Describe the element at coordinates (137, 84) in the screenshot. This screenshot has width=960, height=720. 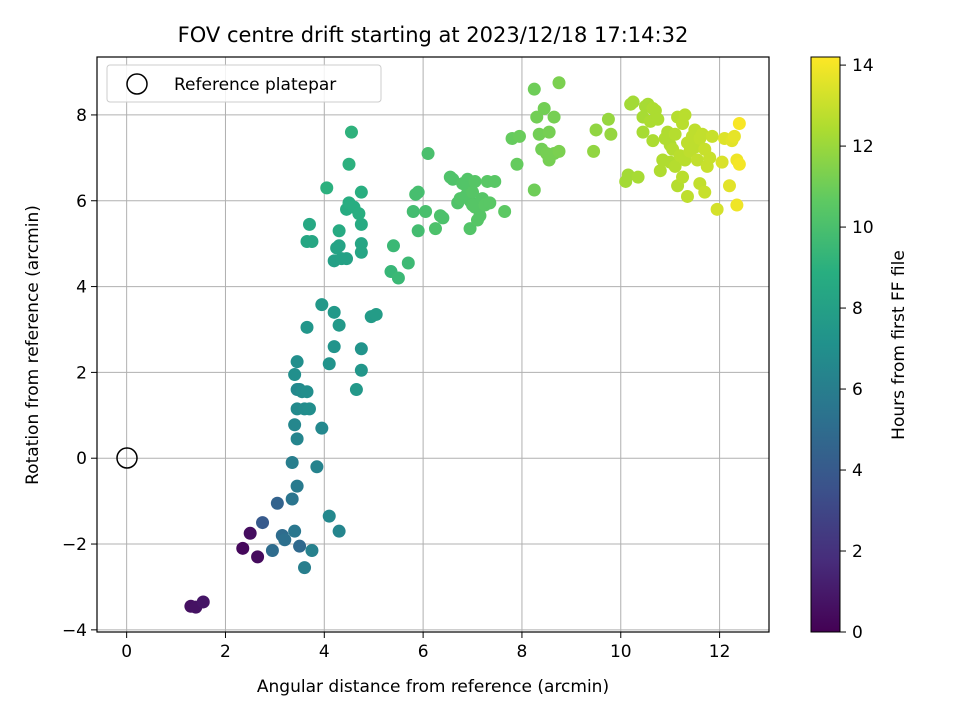
I see `legend-marker` at that location.